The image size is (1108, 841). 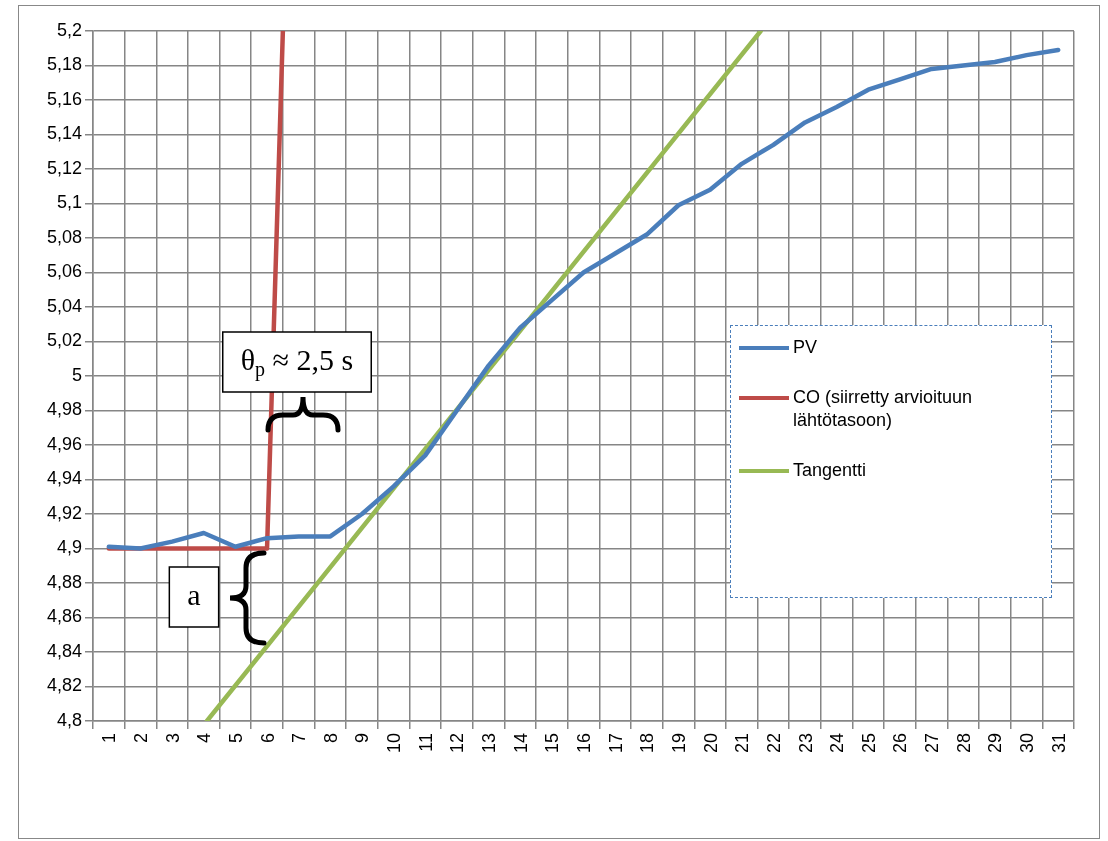 I want to click on x-tick-label: 21, so click(x=742, y=743).